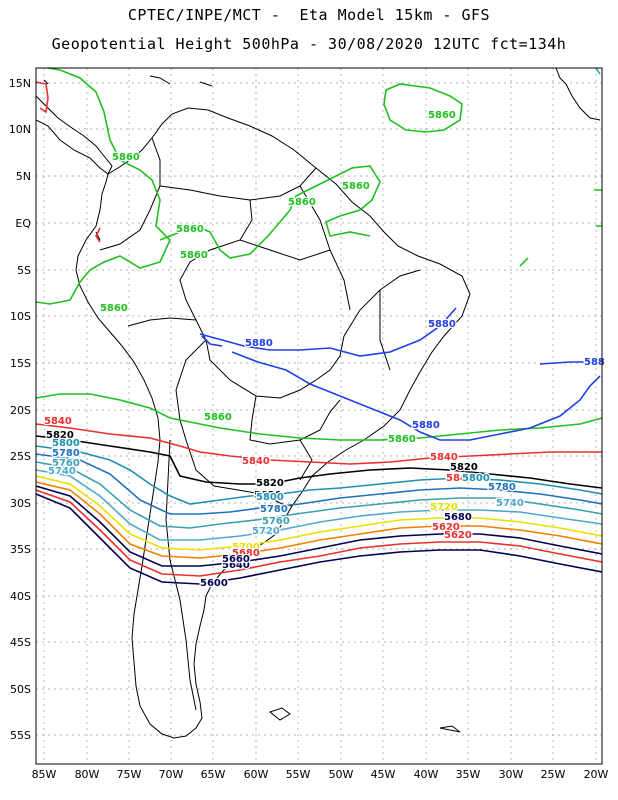 The height and width of the screenshot is (800, 618). What do you see at coordinates (23, 176) in the screenshot?
I see `latitude-label: 5N` at bounding box center [23, 176].